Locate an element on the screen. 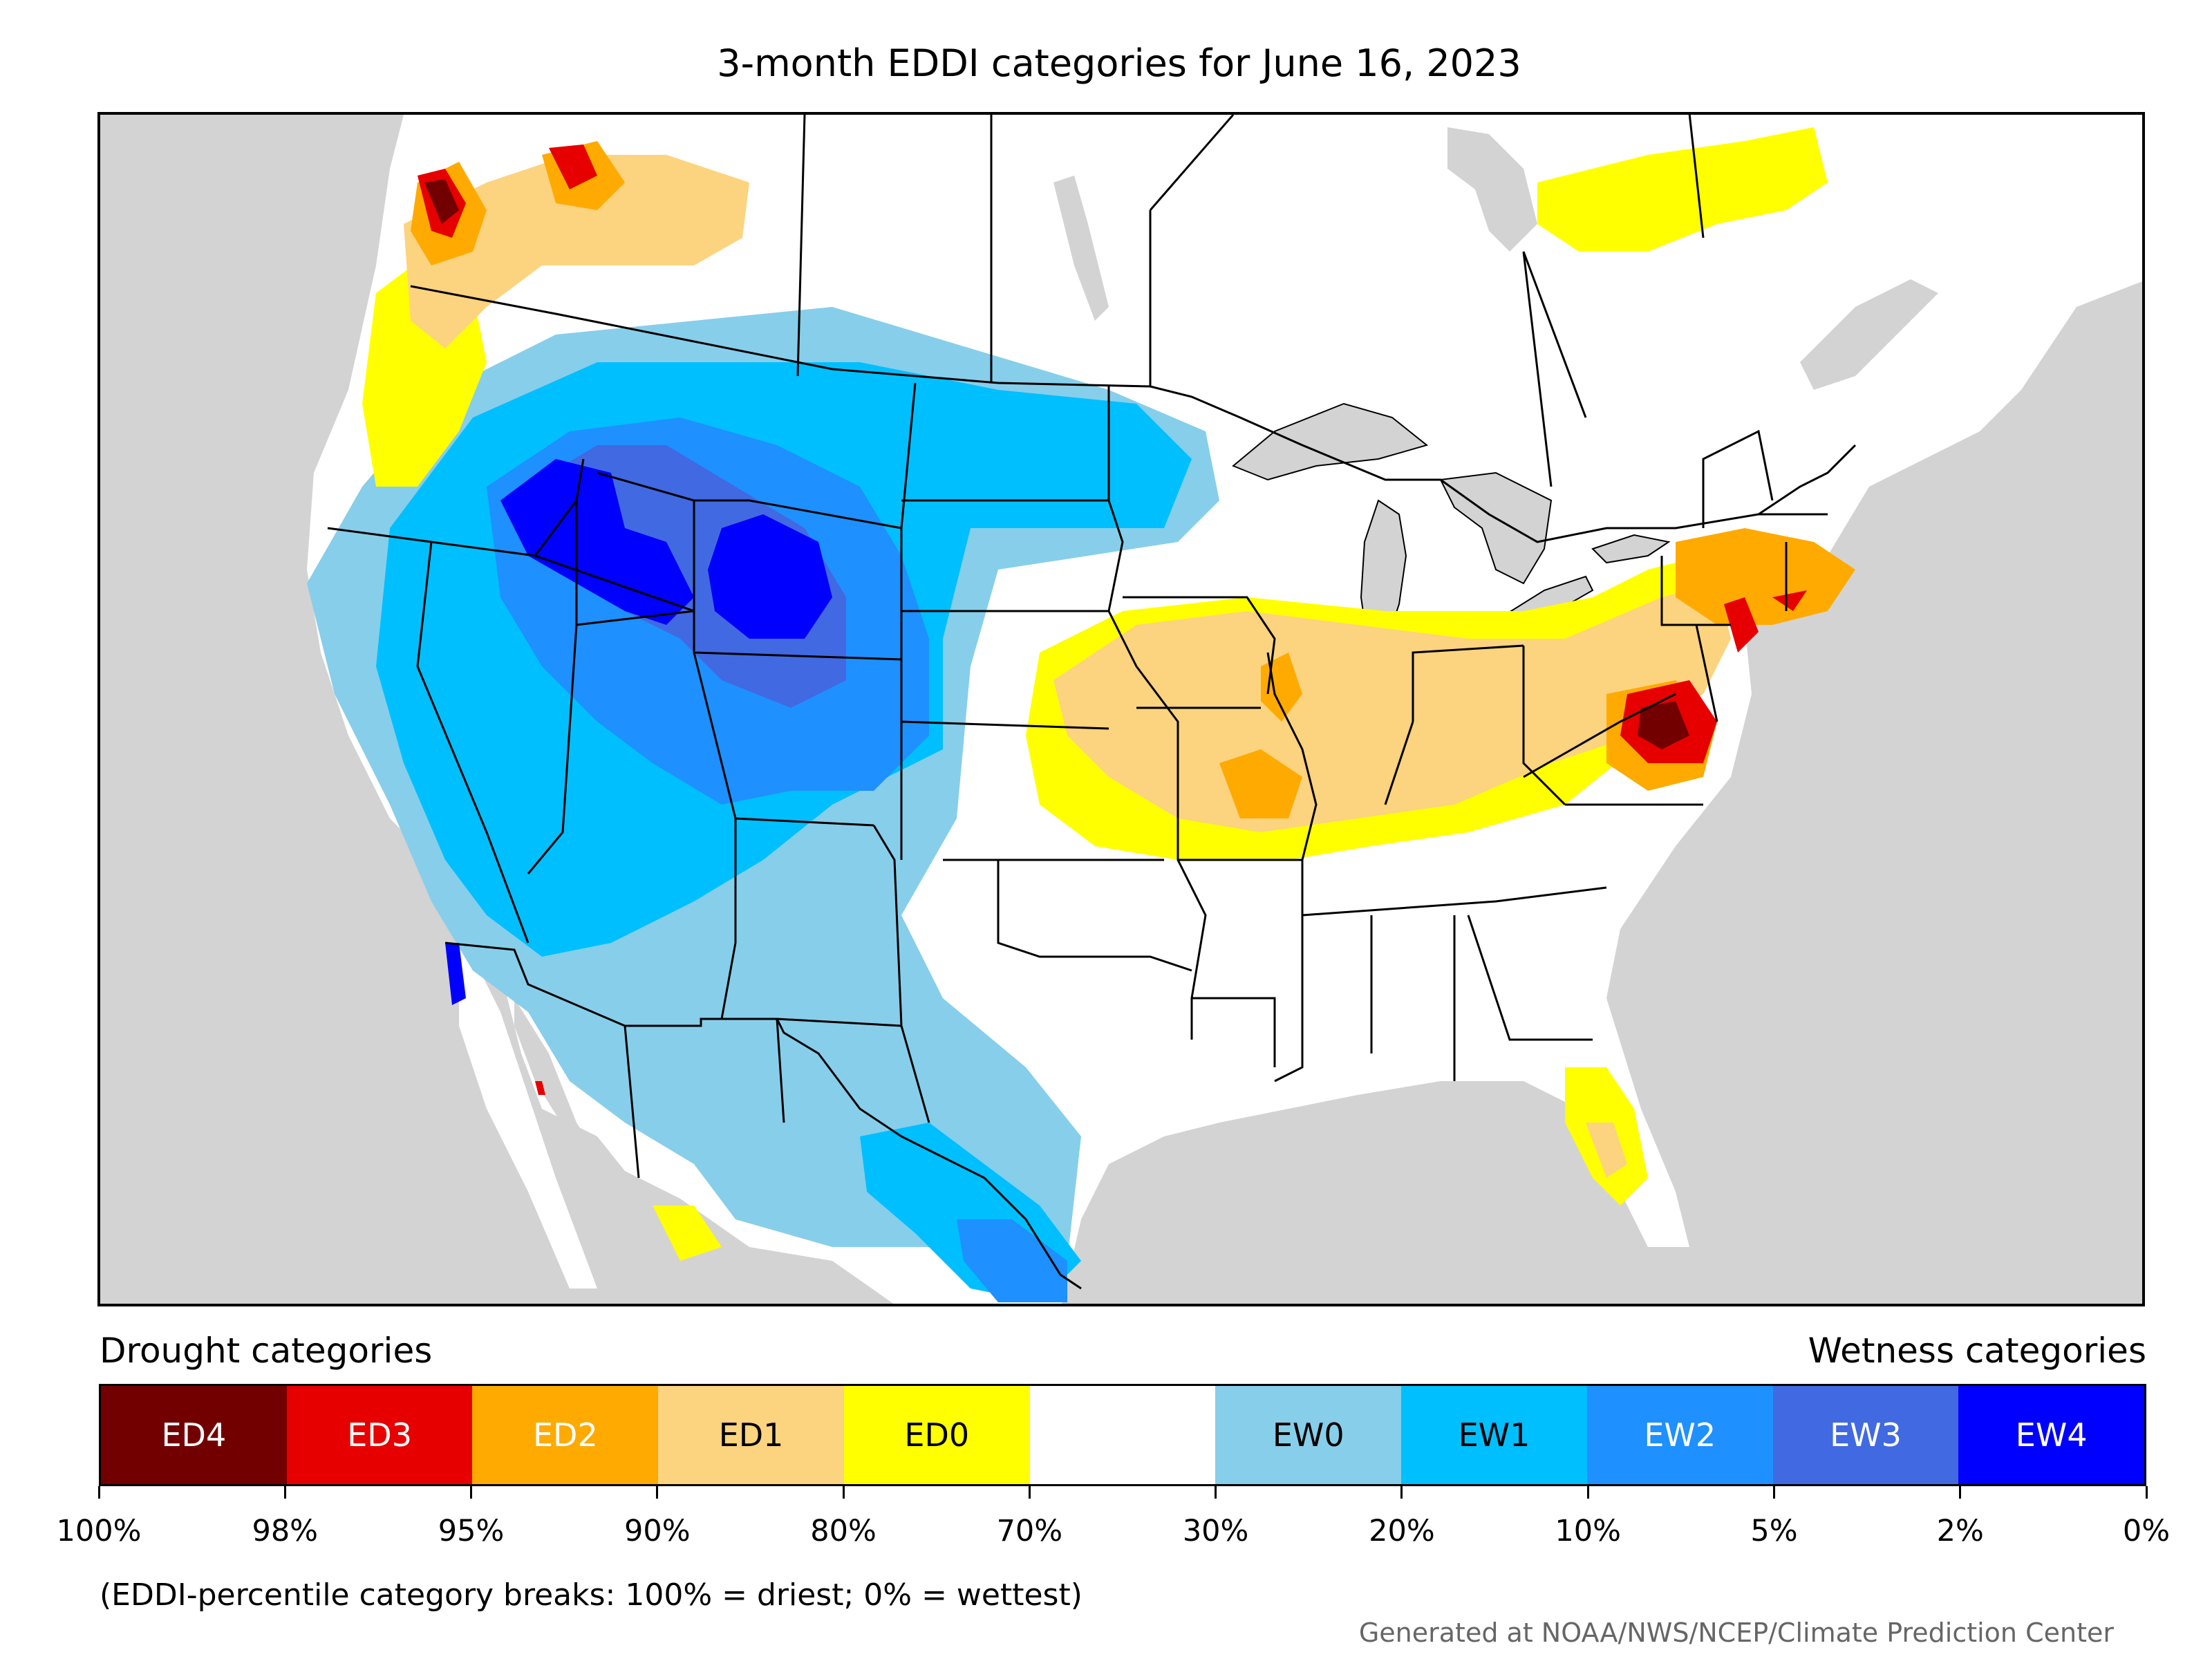 This screenshot has height=1659, width=2212. ew4-wyoming is located at coordinates (770, 576).